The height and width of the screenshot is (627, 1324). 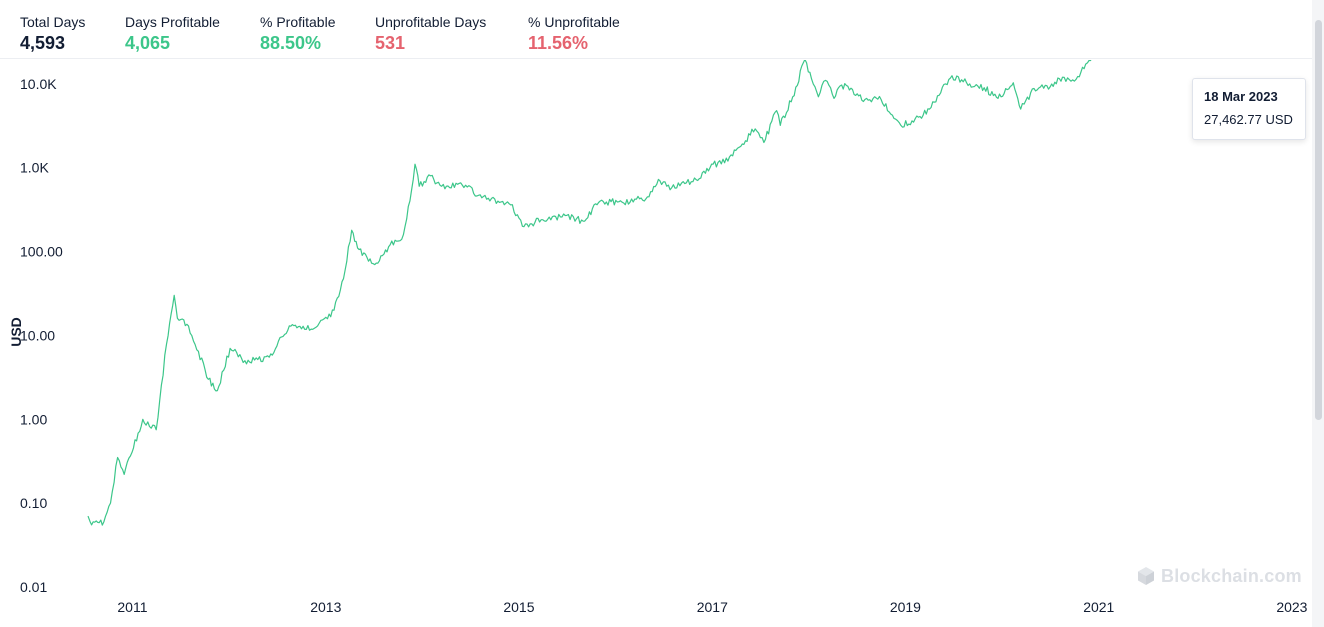 I want to click on x-tick-label: 2017, so click(x=712, y=607).